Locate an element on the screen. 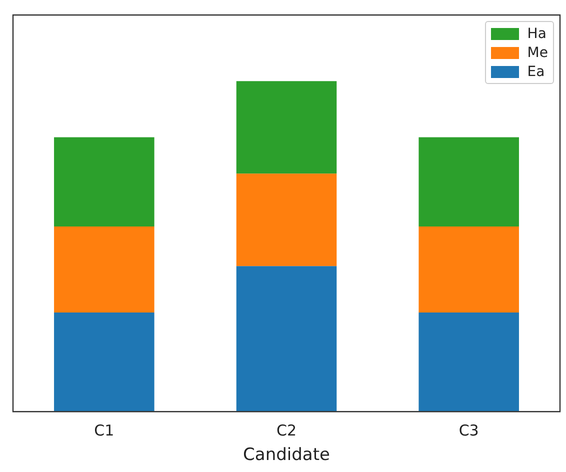  legend-label: Ha is located at coordinates (536, 34).